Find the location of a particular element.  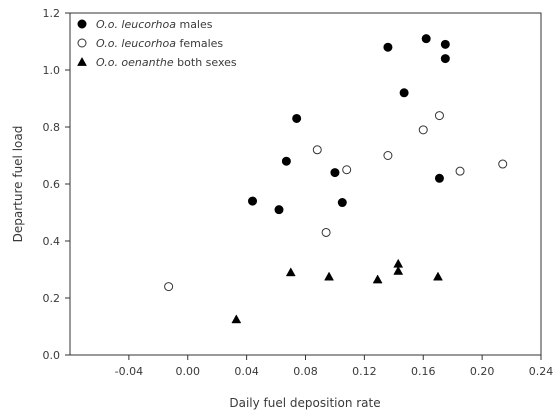

x-tick-label: 0.00 is located at coordinates (188, 371).